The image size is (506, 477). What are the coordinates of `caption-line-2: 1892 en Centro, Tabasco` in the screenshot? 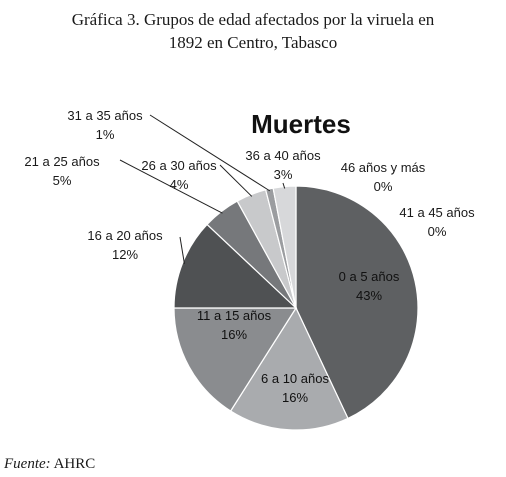 It's located at (253, 42).